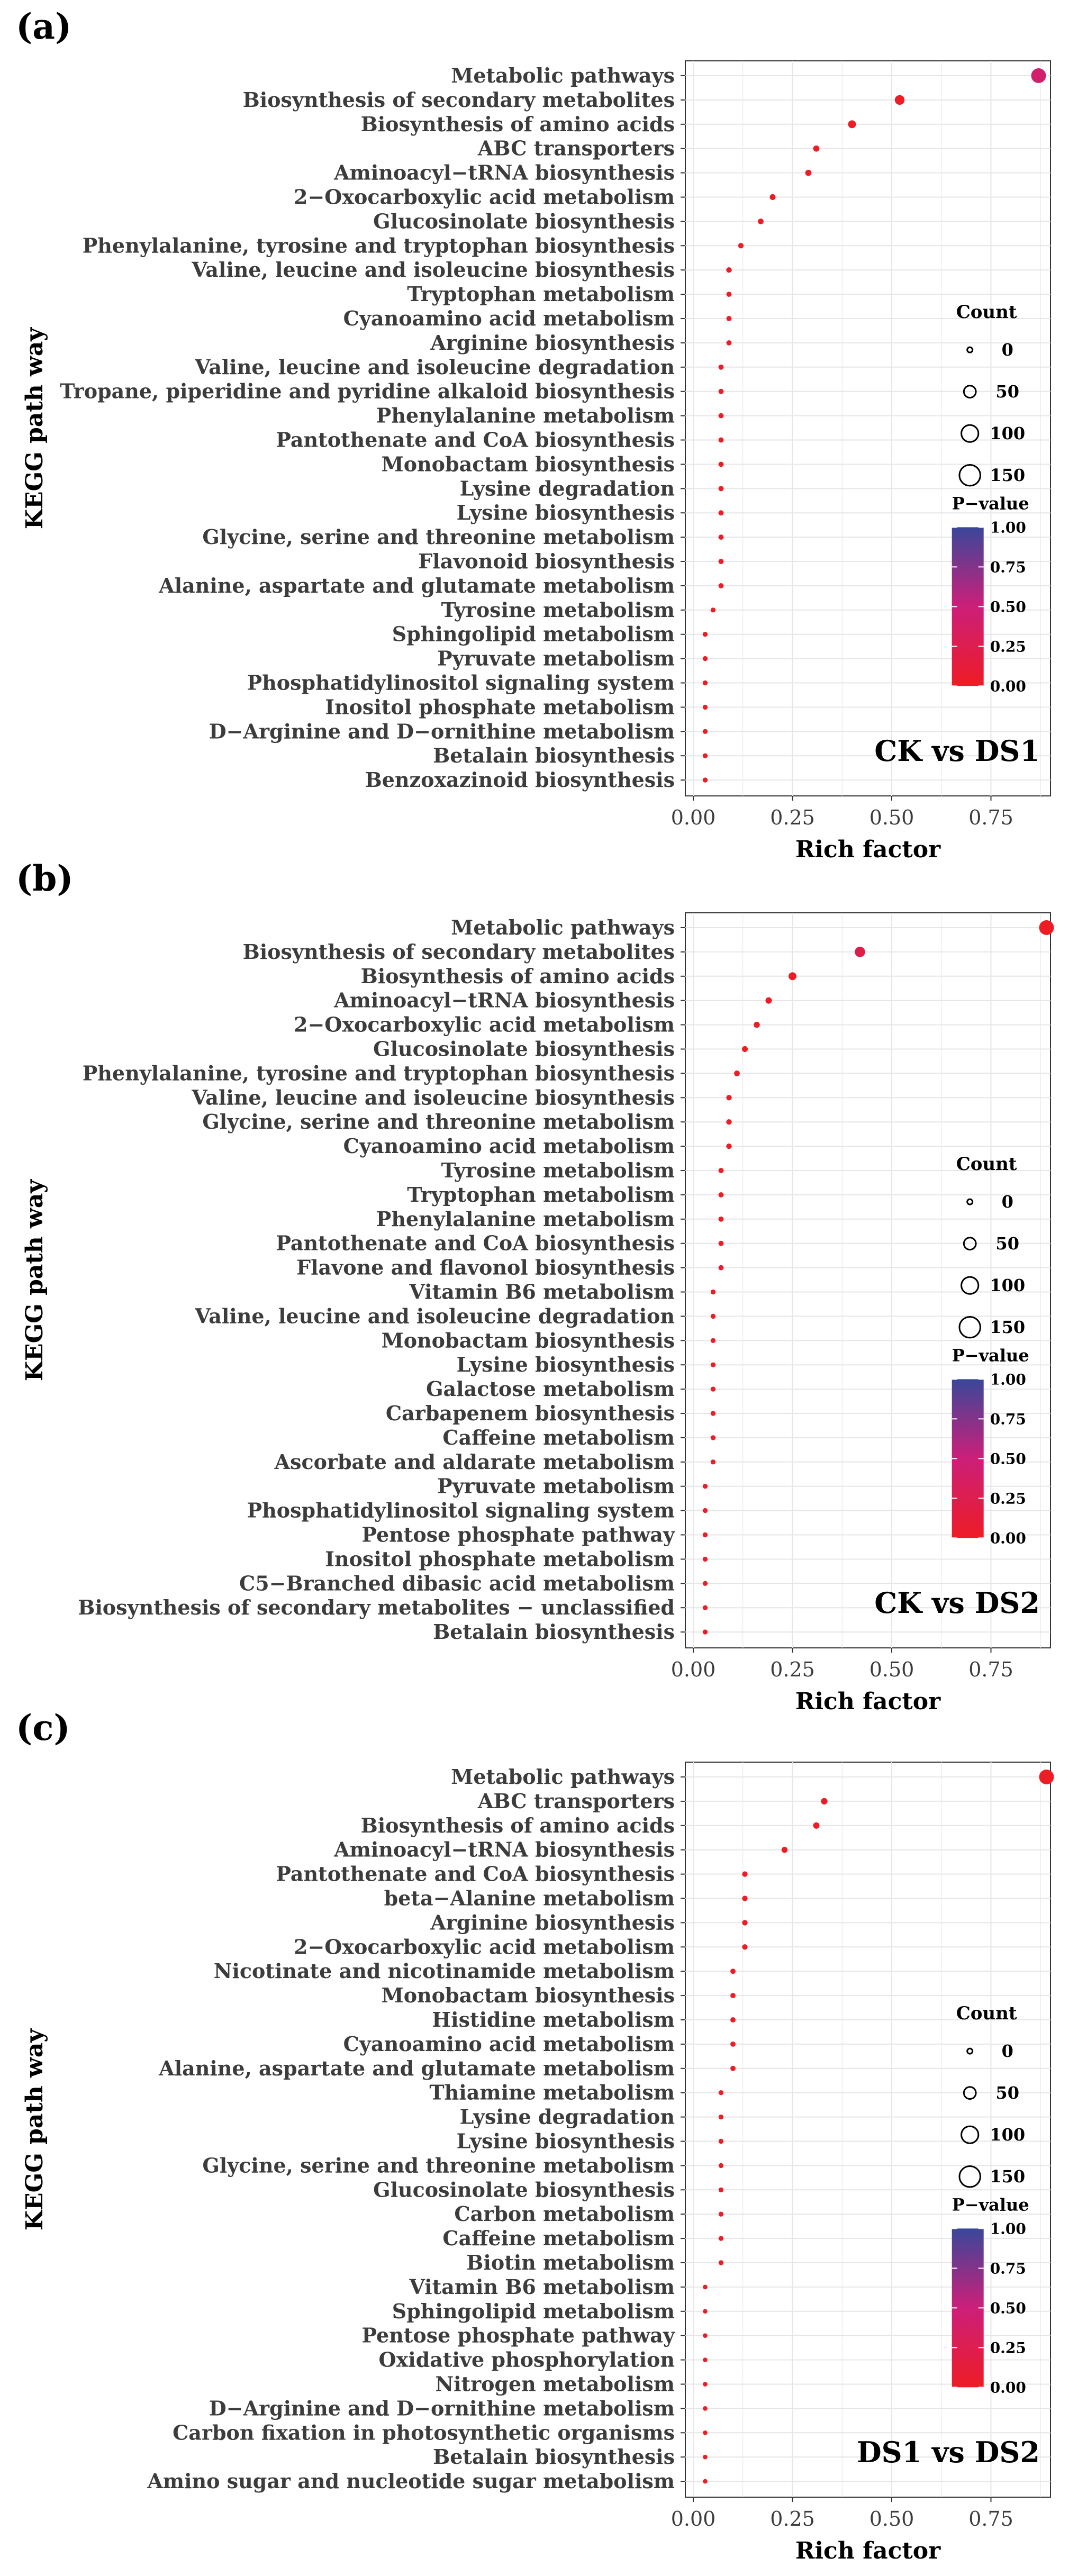 This screenshot has height=2576, width=1078. What do you see at coordinates (541, 1195) in the screenshot?
I see `category-label: Tryptophan metabolism` at bounding box center [541, 1195].